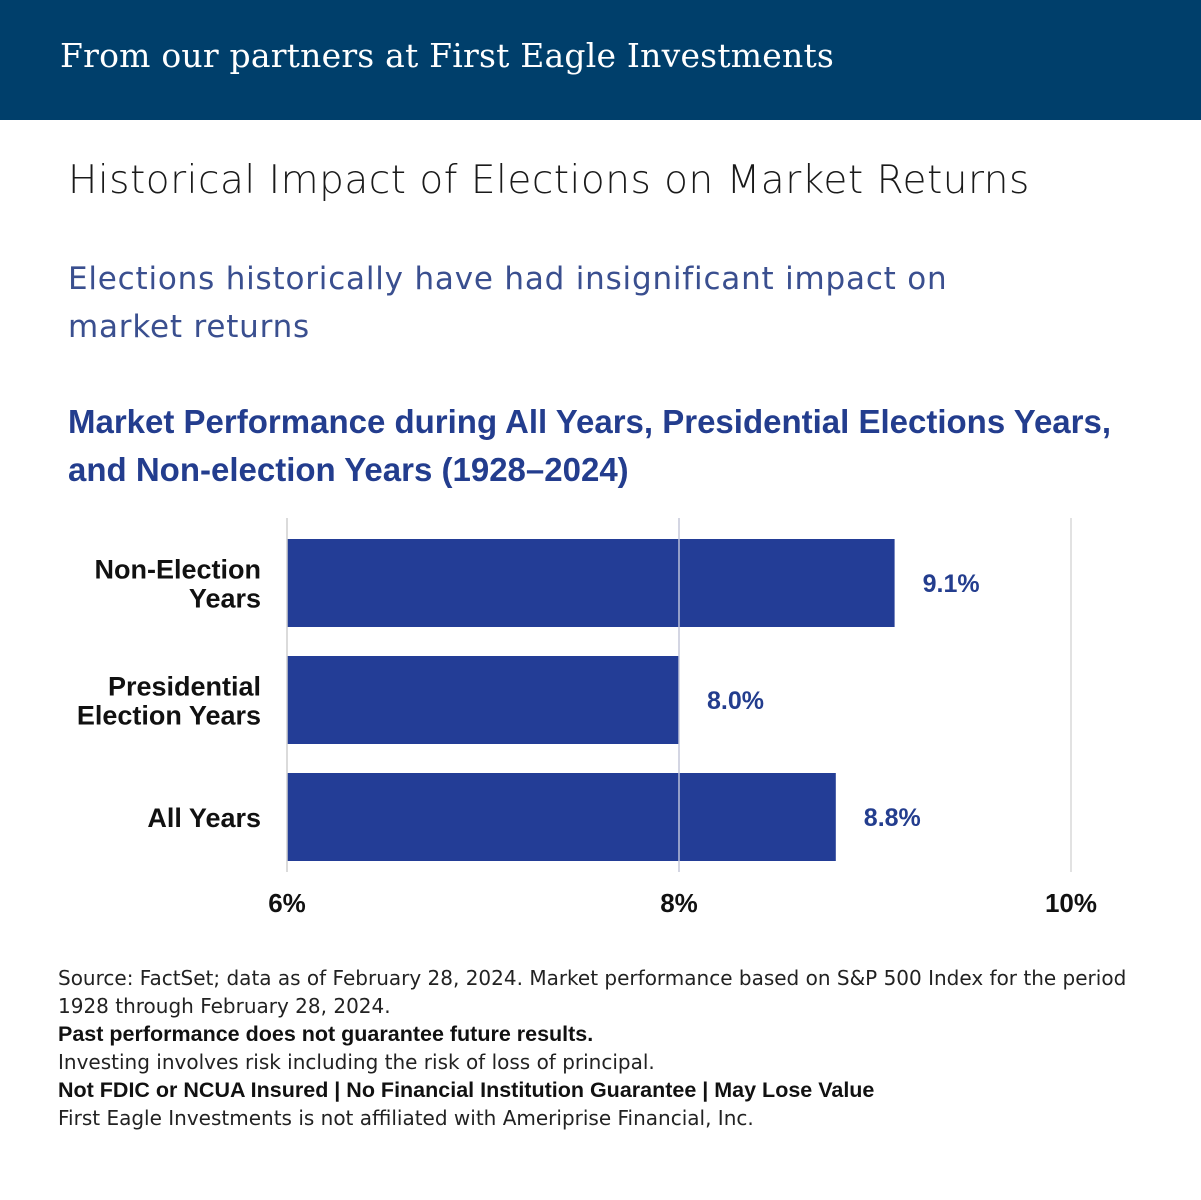 This screenshot has width=1201, height=1200. I want to click on x-tick-label-0: 6%, so click(287, 903).